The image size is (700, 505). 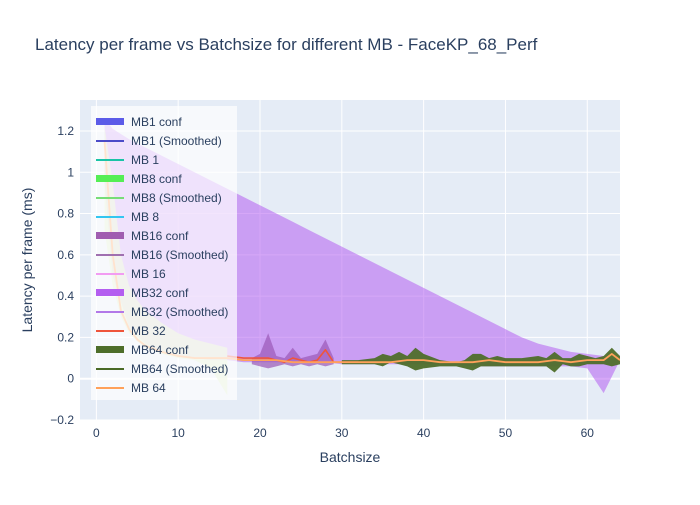 I want to click on legend-item: MB1 conf, so click(x=139, y=122).